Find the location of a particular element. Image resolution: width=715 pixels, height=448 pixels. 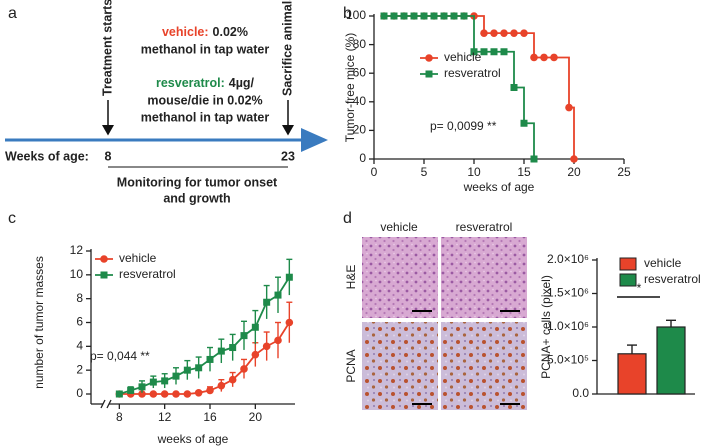

x-tick-label: 12 is located at coordinates (165, 417).